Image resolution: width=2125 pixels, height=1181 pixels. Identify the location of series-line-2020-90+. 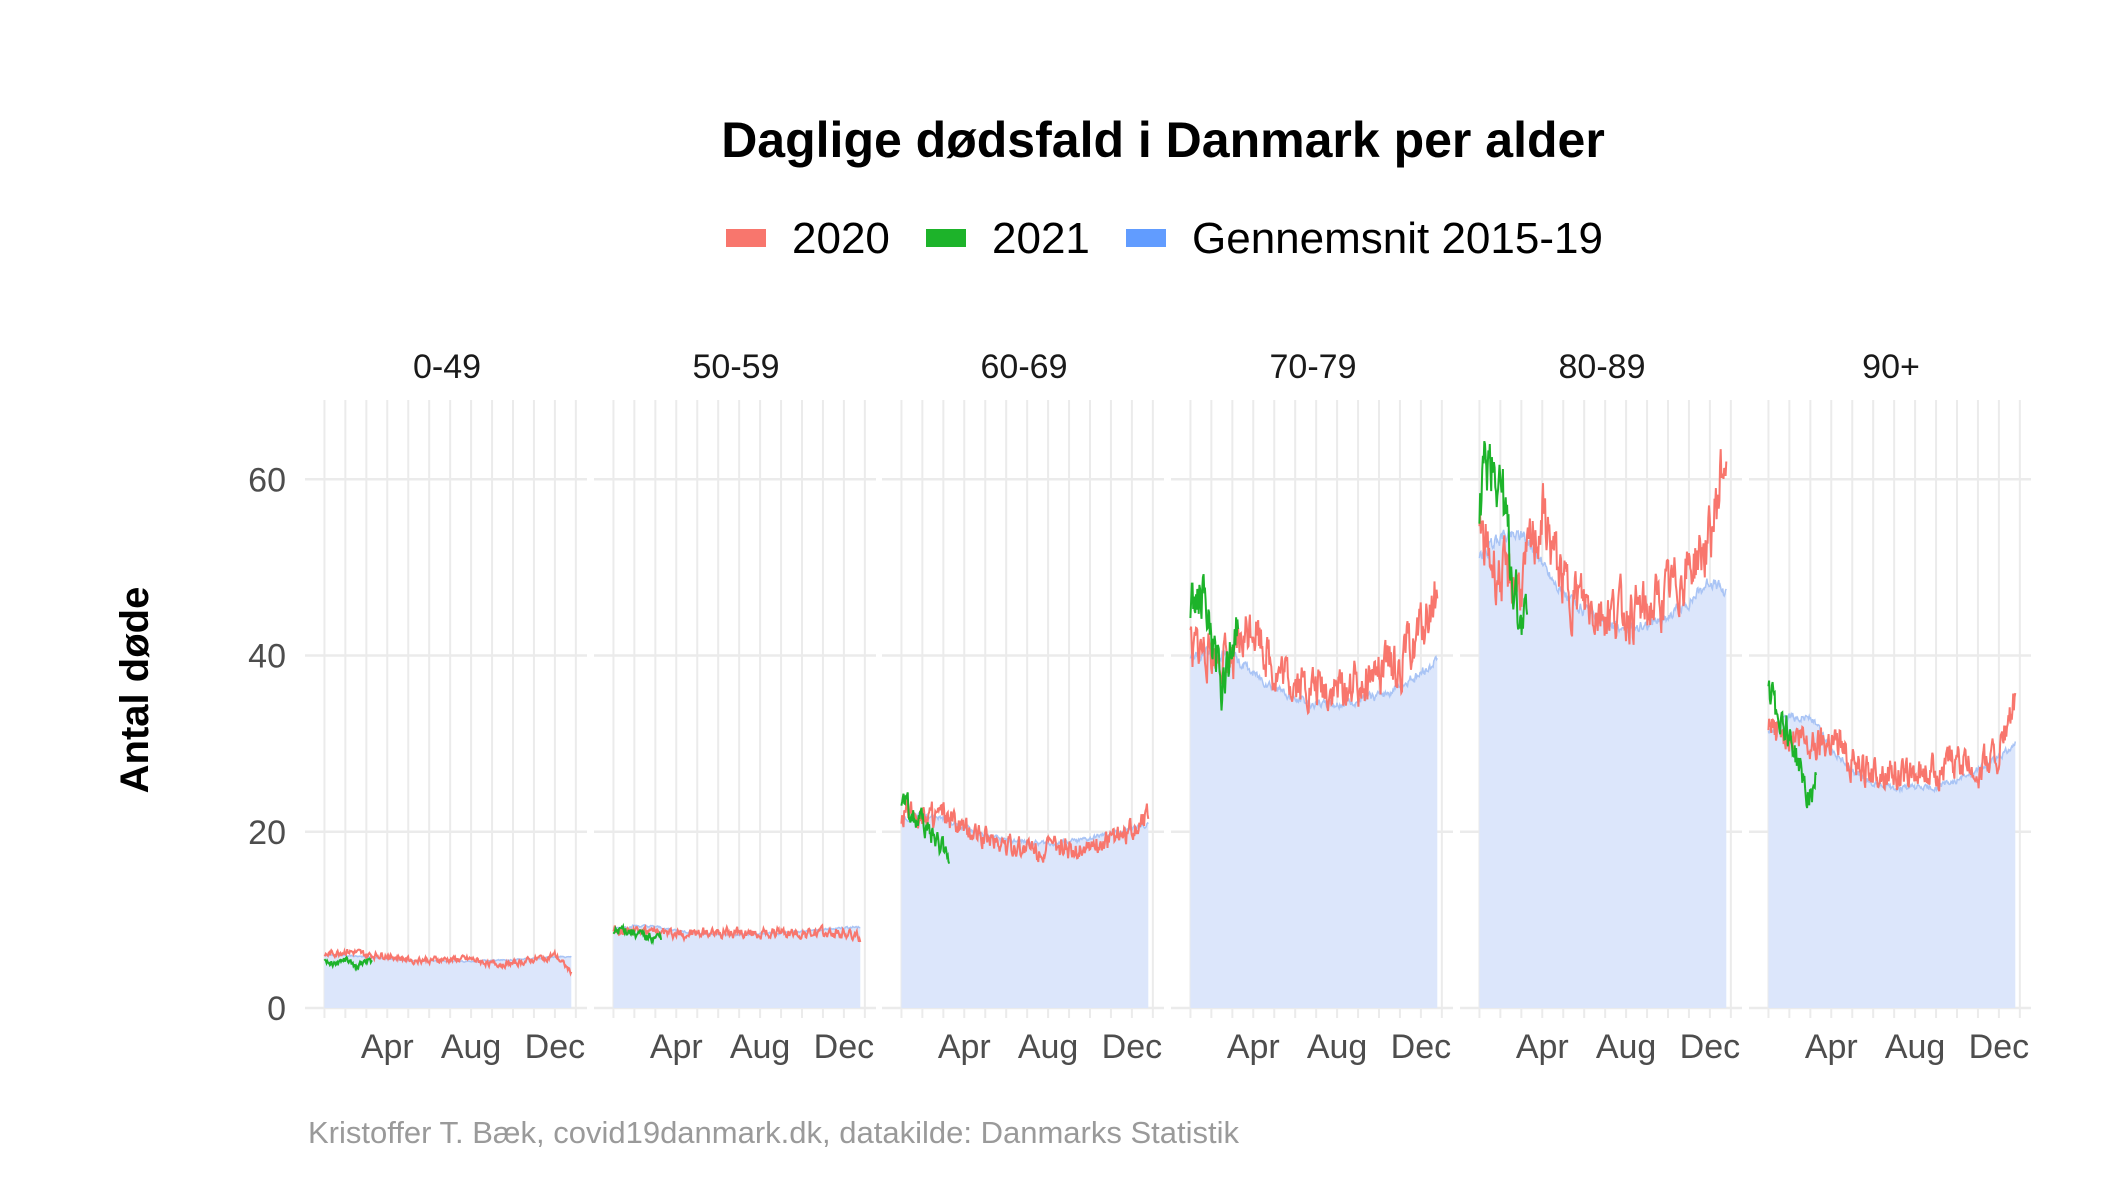
(1892, 742).